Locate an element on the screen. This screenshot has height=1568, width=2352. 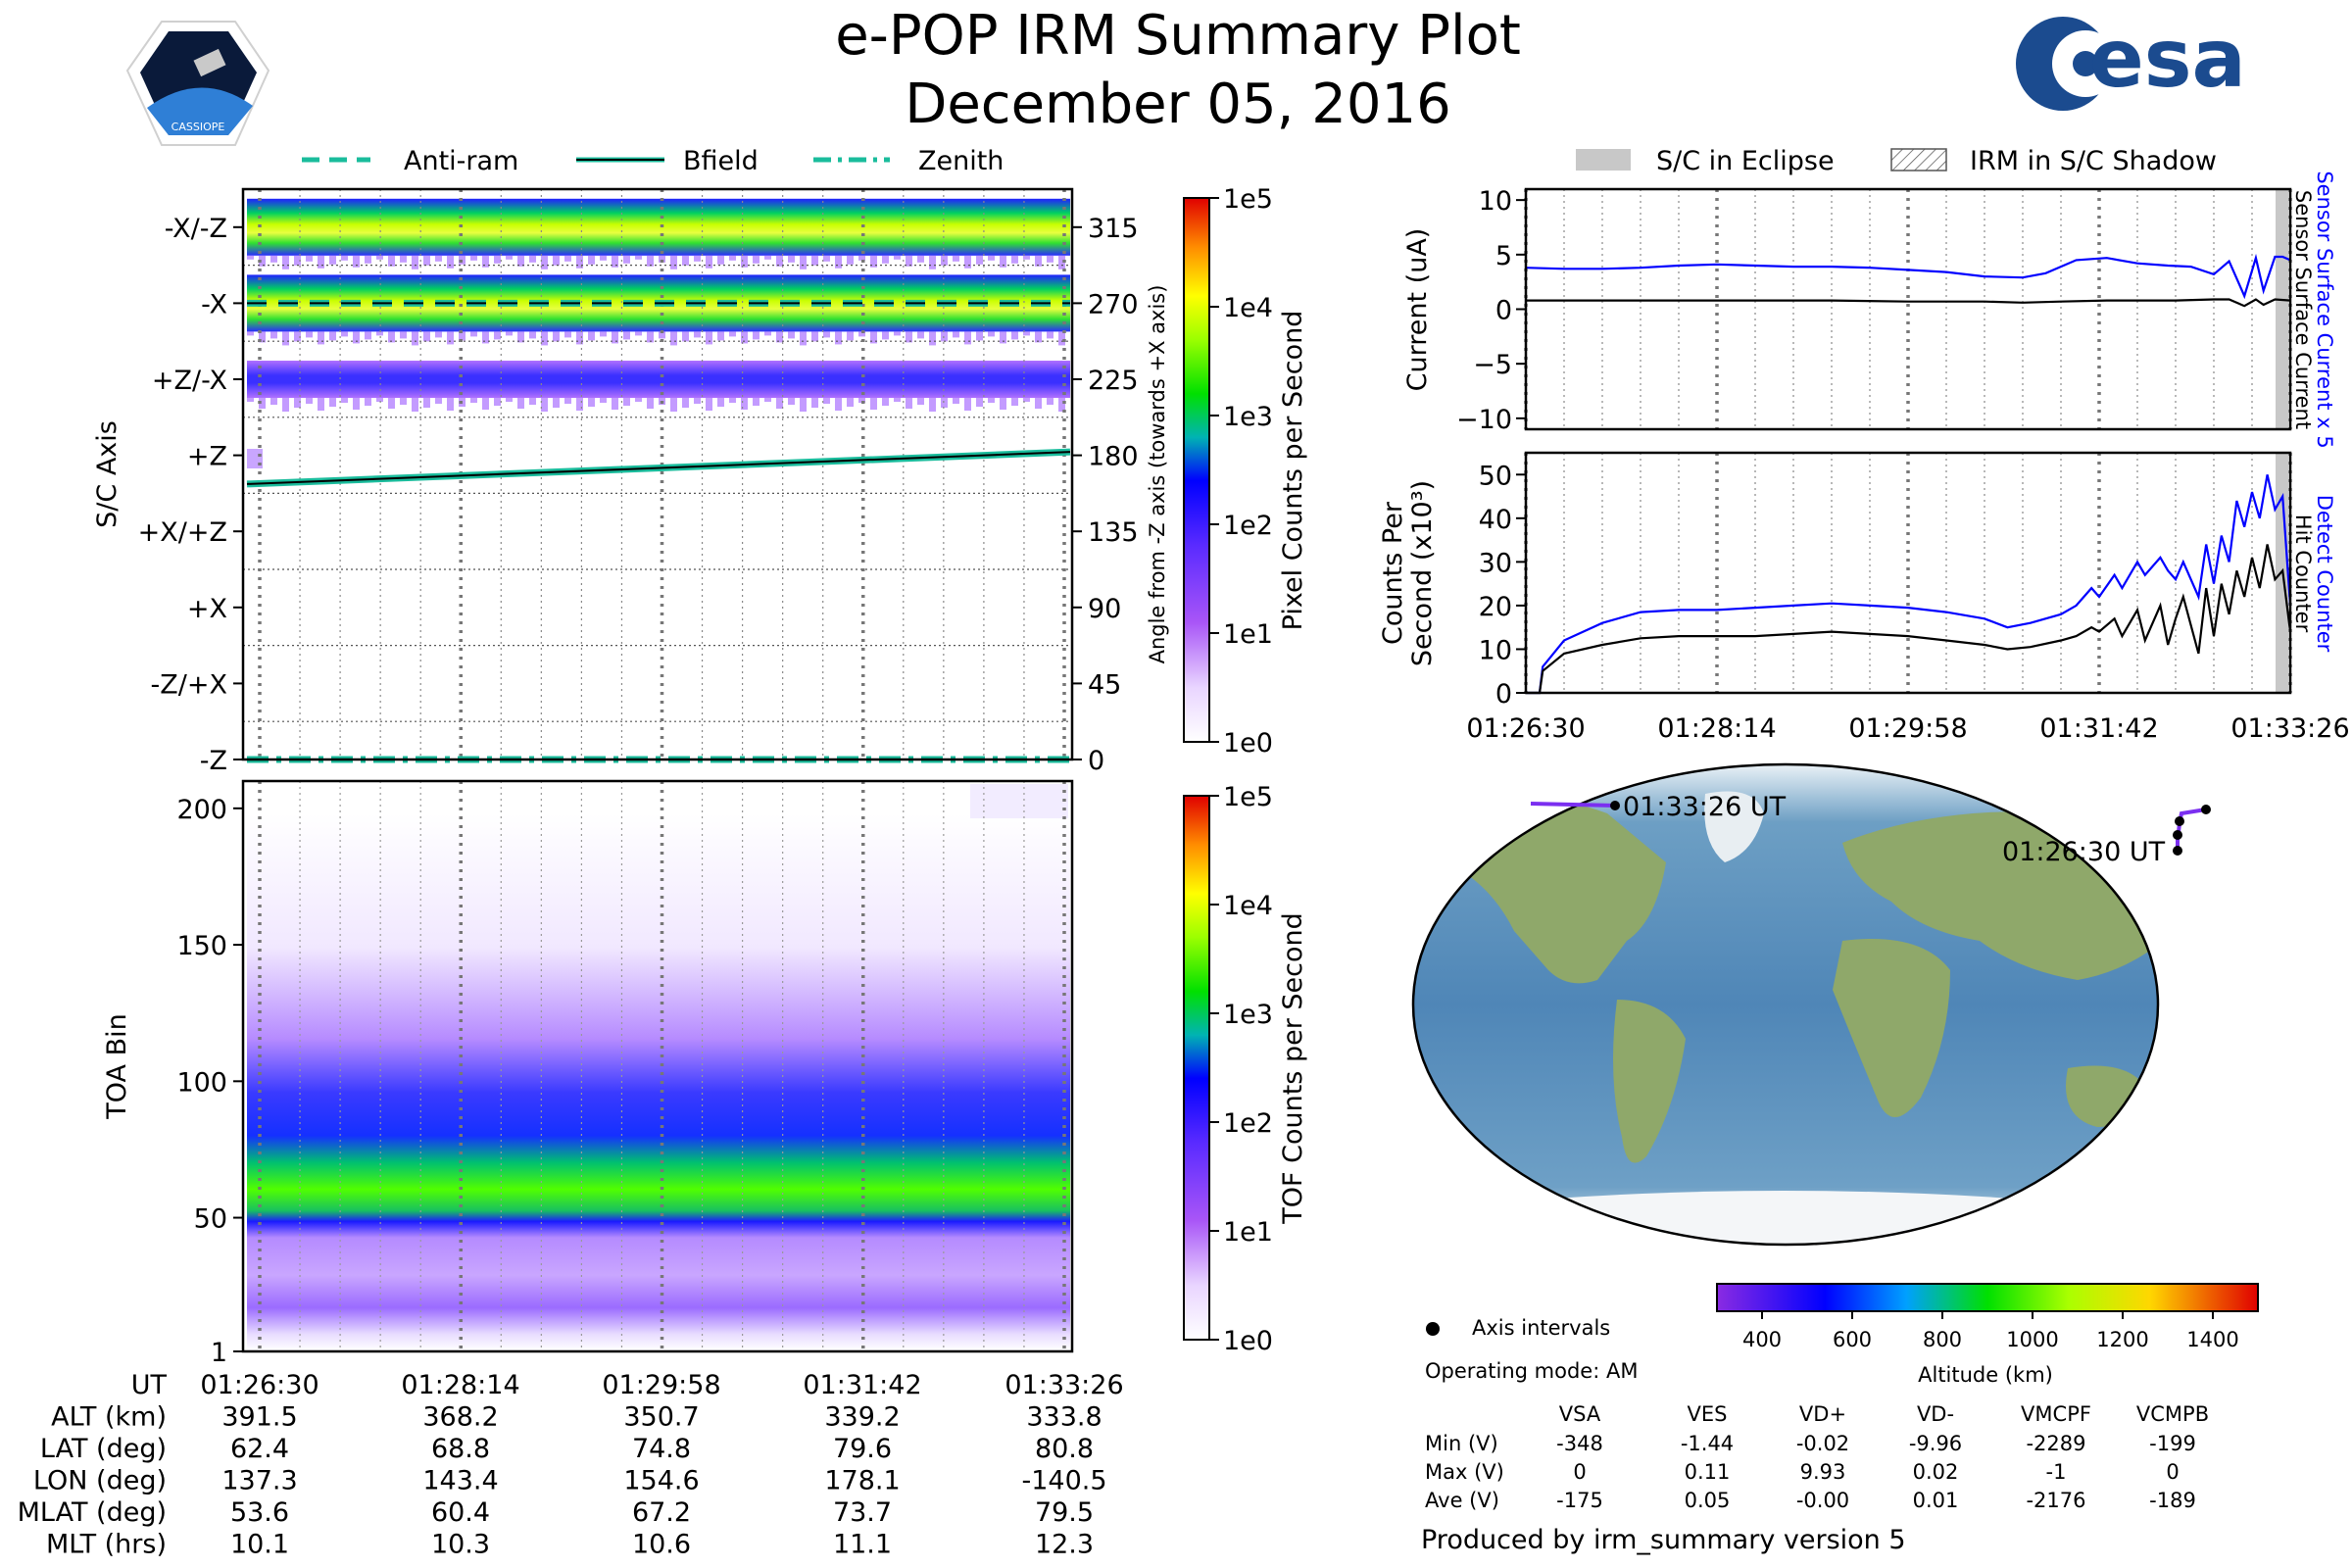
voltage-cell: -0.02 is located at coordinates (1822, 1443).